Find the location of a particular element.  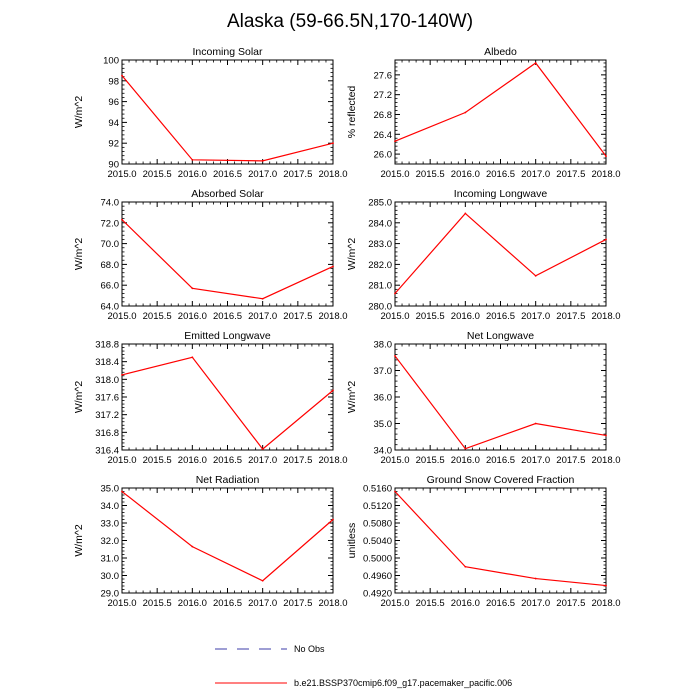

ground-snow-covered-fraction-xtick-label: 2016.5 is located at coordinates (500, 603).